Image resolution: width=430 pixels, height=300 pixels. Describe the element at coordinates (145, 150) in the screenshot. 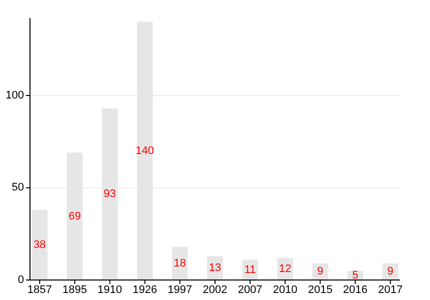

I see `data-label: 140` at that location.